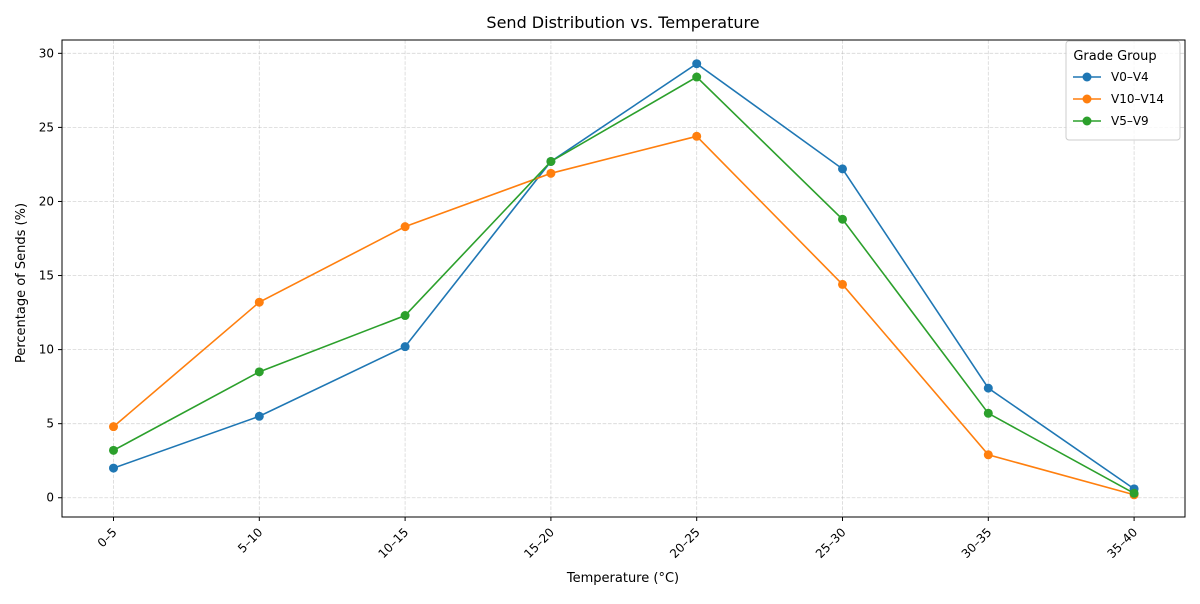  I want to click on x-tick-label: 10–15, so click(393, 543).